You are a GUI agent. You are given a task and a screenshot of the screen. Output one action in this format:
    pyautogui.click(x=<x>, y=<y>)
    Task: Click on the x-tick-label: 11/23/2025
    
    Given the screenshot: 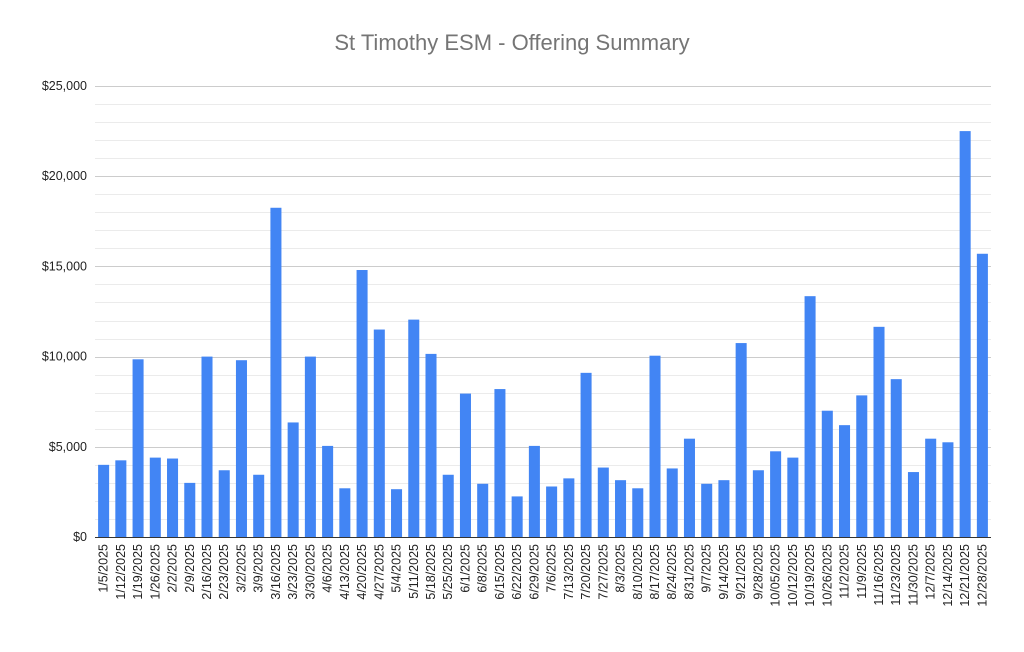 What is the action you would take?
    pyautogui.click(x=896, y=575)
    